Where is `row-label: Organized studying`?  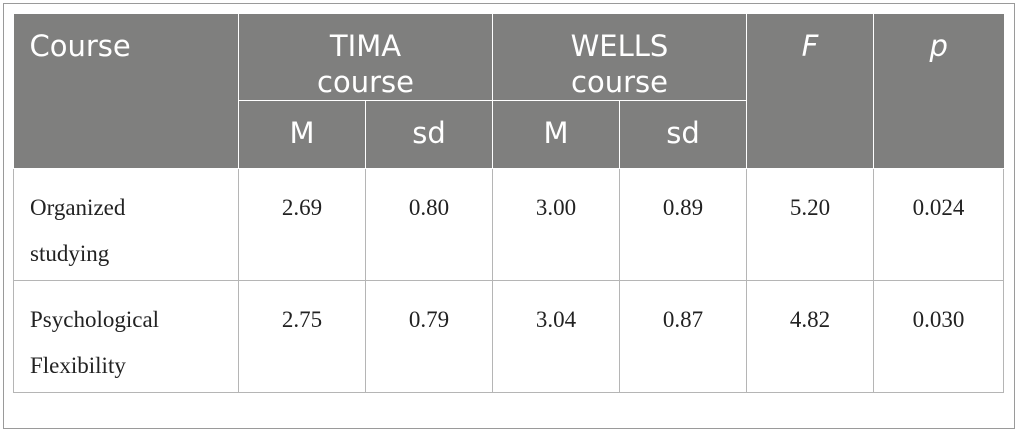
row-label: Organized studying is located at coordinates (78, 230).